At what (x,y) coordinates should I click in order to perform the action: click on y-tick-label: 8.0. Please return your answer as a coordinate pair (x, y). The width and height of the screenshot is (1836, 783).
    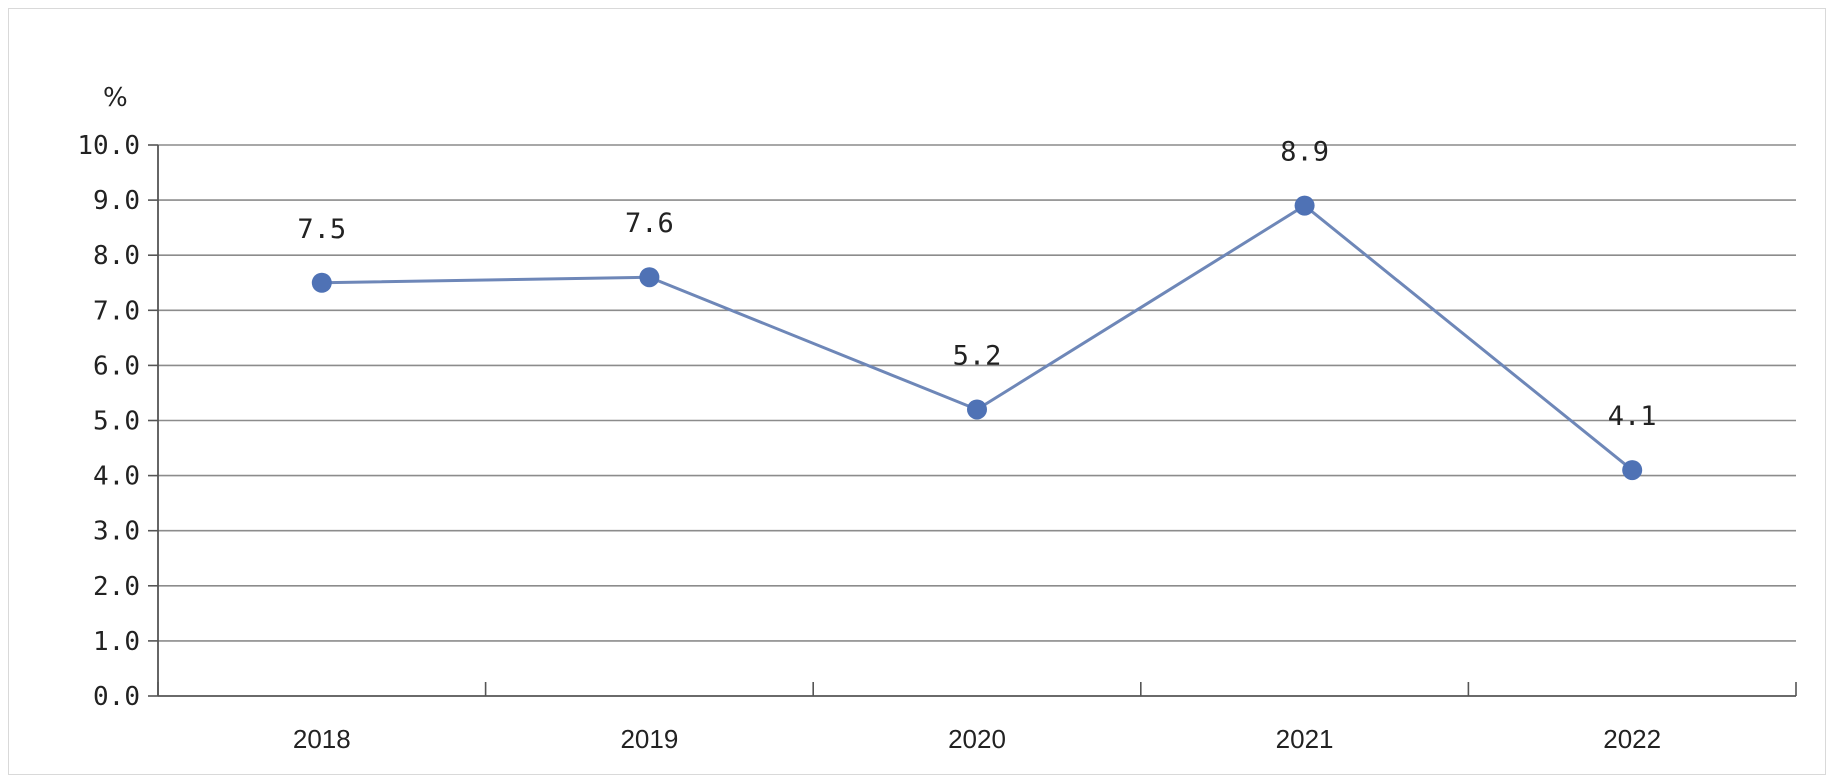
    Looking at the image, I should click on (116, 256).